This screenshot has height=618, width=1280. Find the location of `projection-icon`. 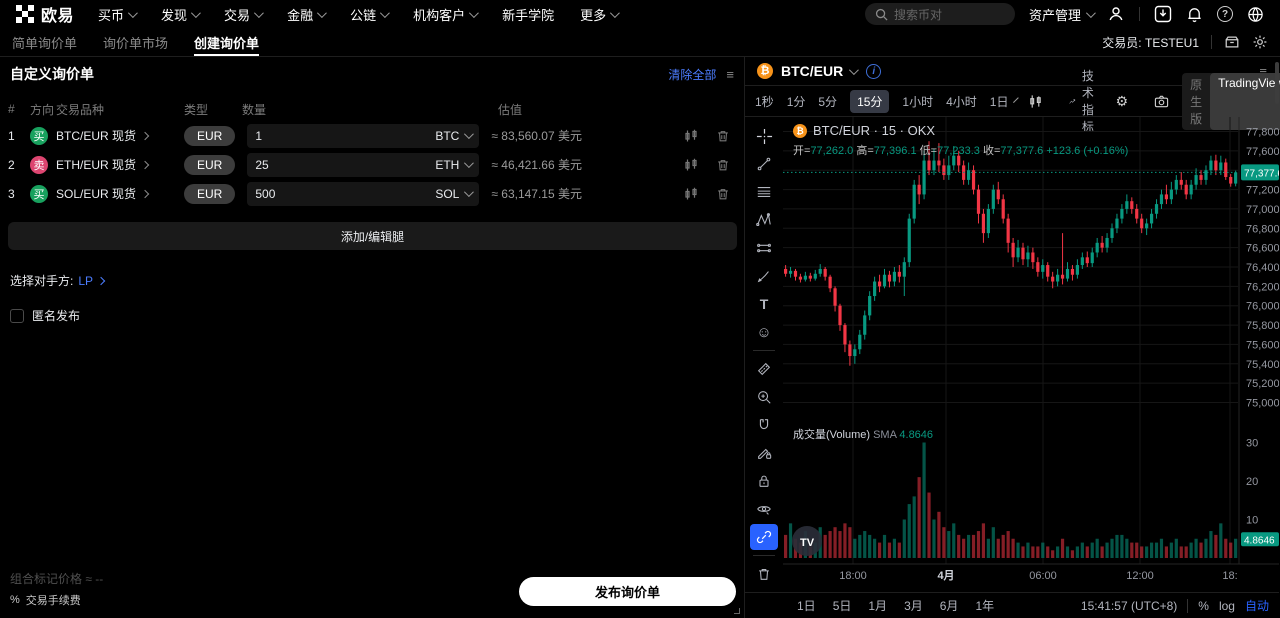

projection-icon is located at coordinates (764, 248).